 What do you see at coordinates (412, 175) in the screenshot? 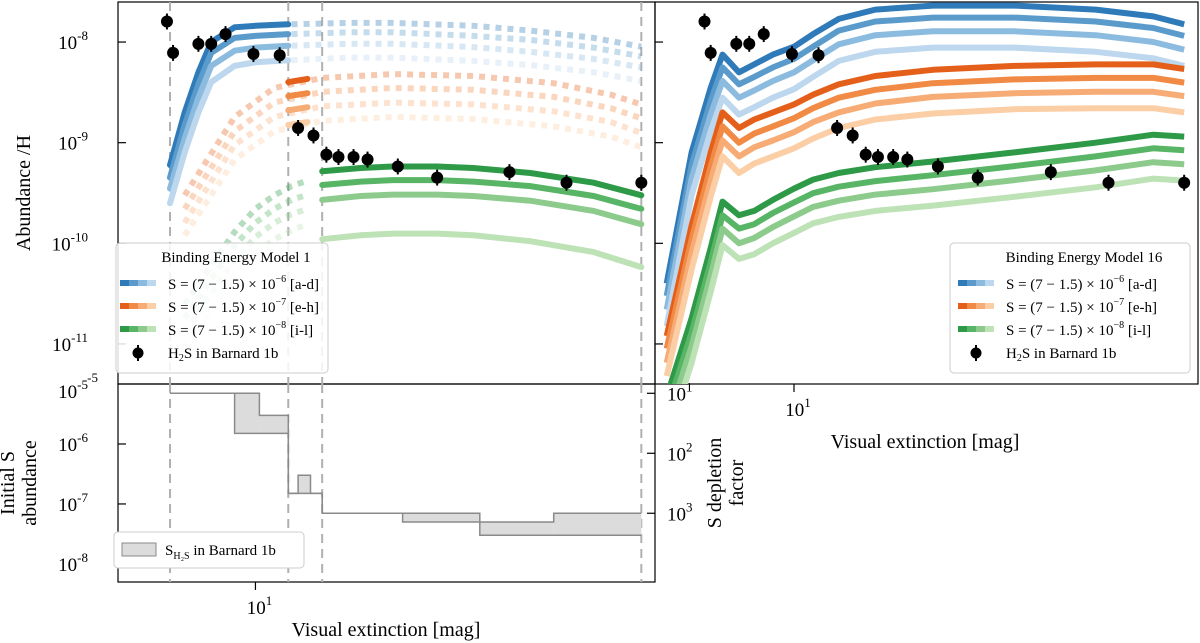
I see `left-curve-g1-s1-c3` at bounding box center [412, 175].